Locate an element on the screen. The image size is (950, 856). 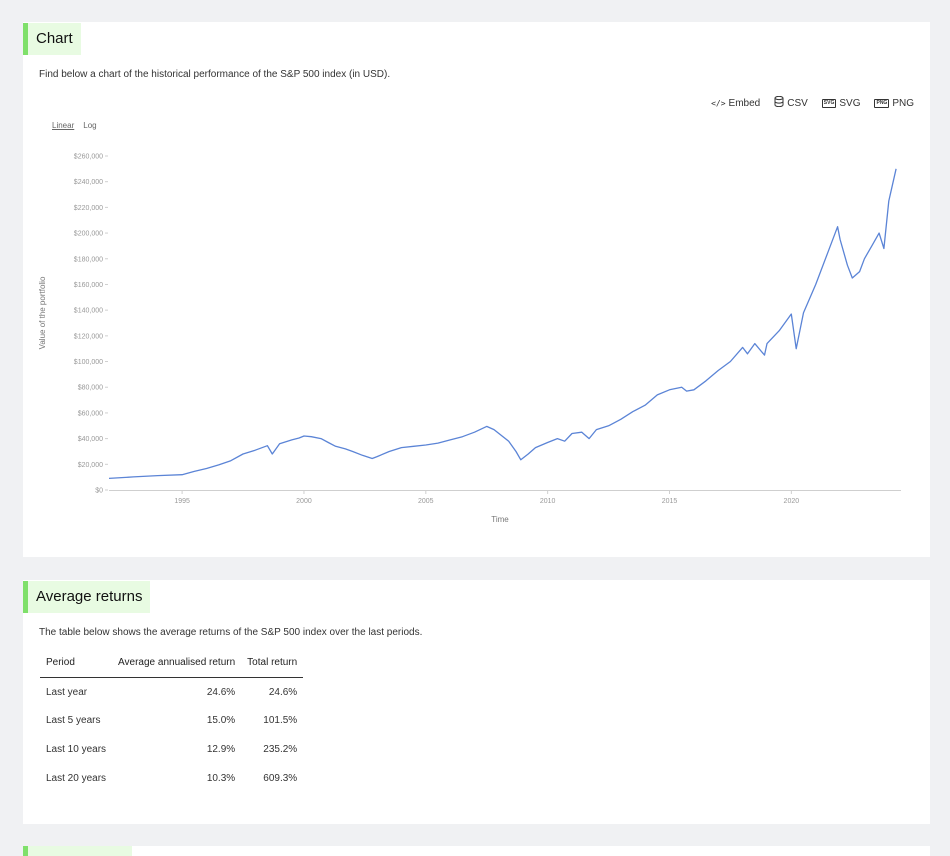
y-tick-label: $40,000 is located at coordinates (90, 439).